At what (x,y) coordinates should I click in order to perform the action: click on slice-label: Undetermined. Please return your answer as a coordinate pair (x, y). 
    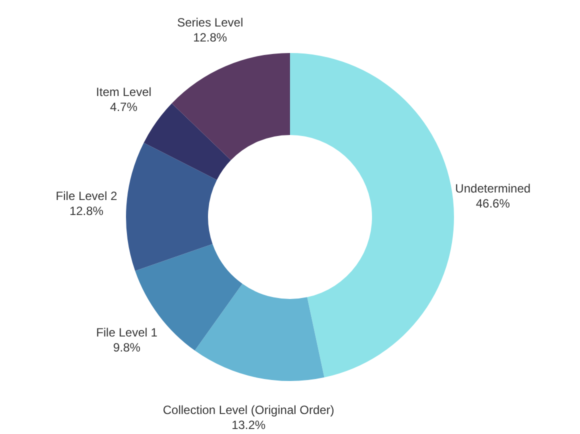
    Looking at the image, I should click on (493, 189).